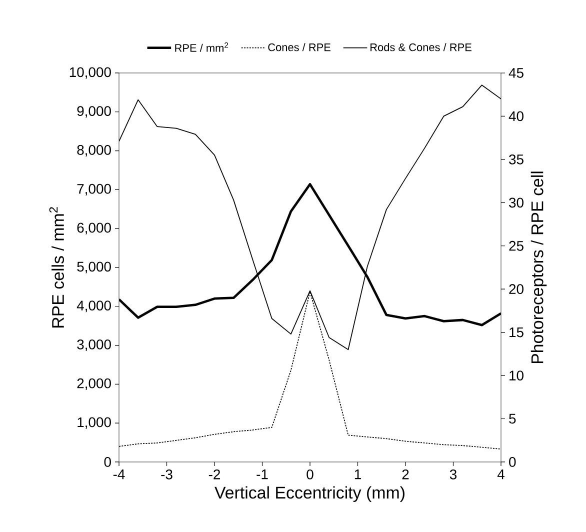 This screenshot has width=586, height=532. I want to click on y-tick-label: 10,000, so click(90, 73).